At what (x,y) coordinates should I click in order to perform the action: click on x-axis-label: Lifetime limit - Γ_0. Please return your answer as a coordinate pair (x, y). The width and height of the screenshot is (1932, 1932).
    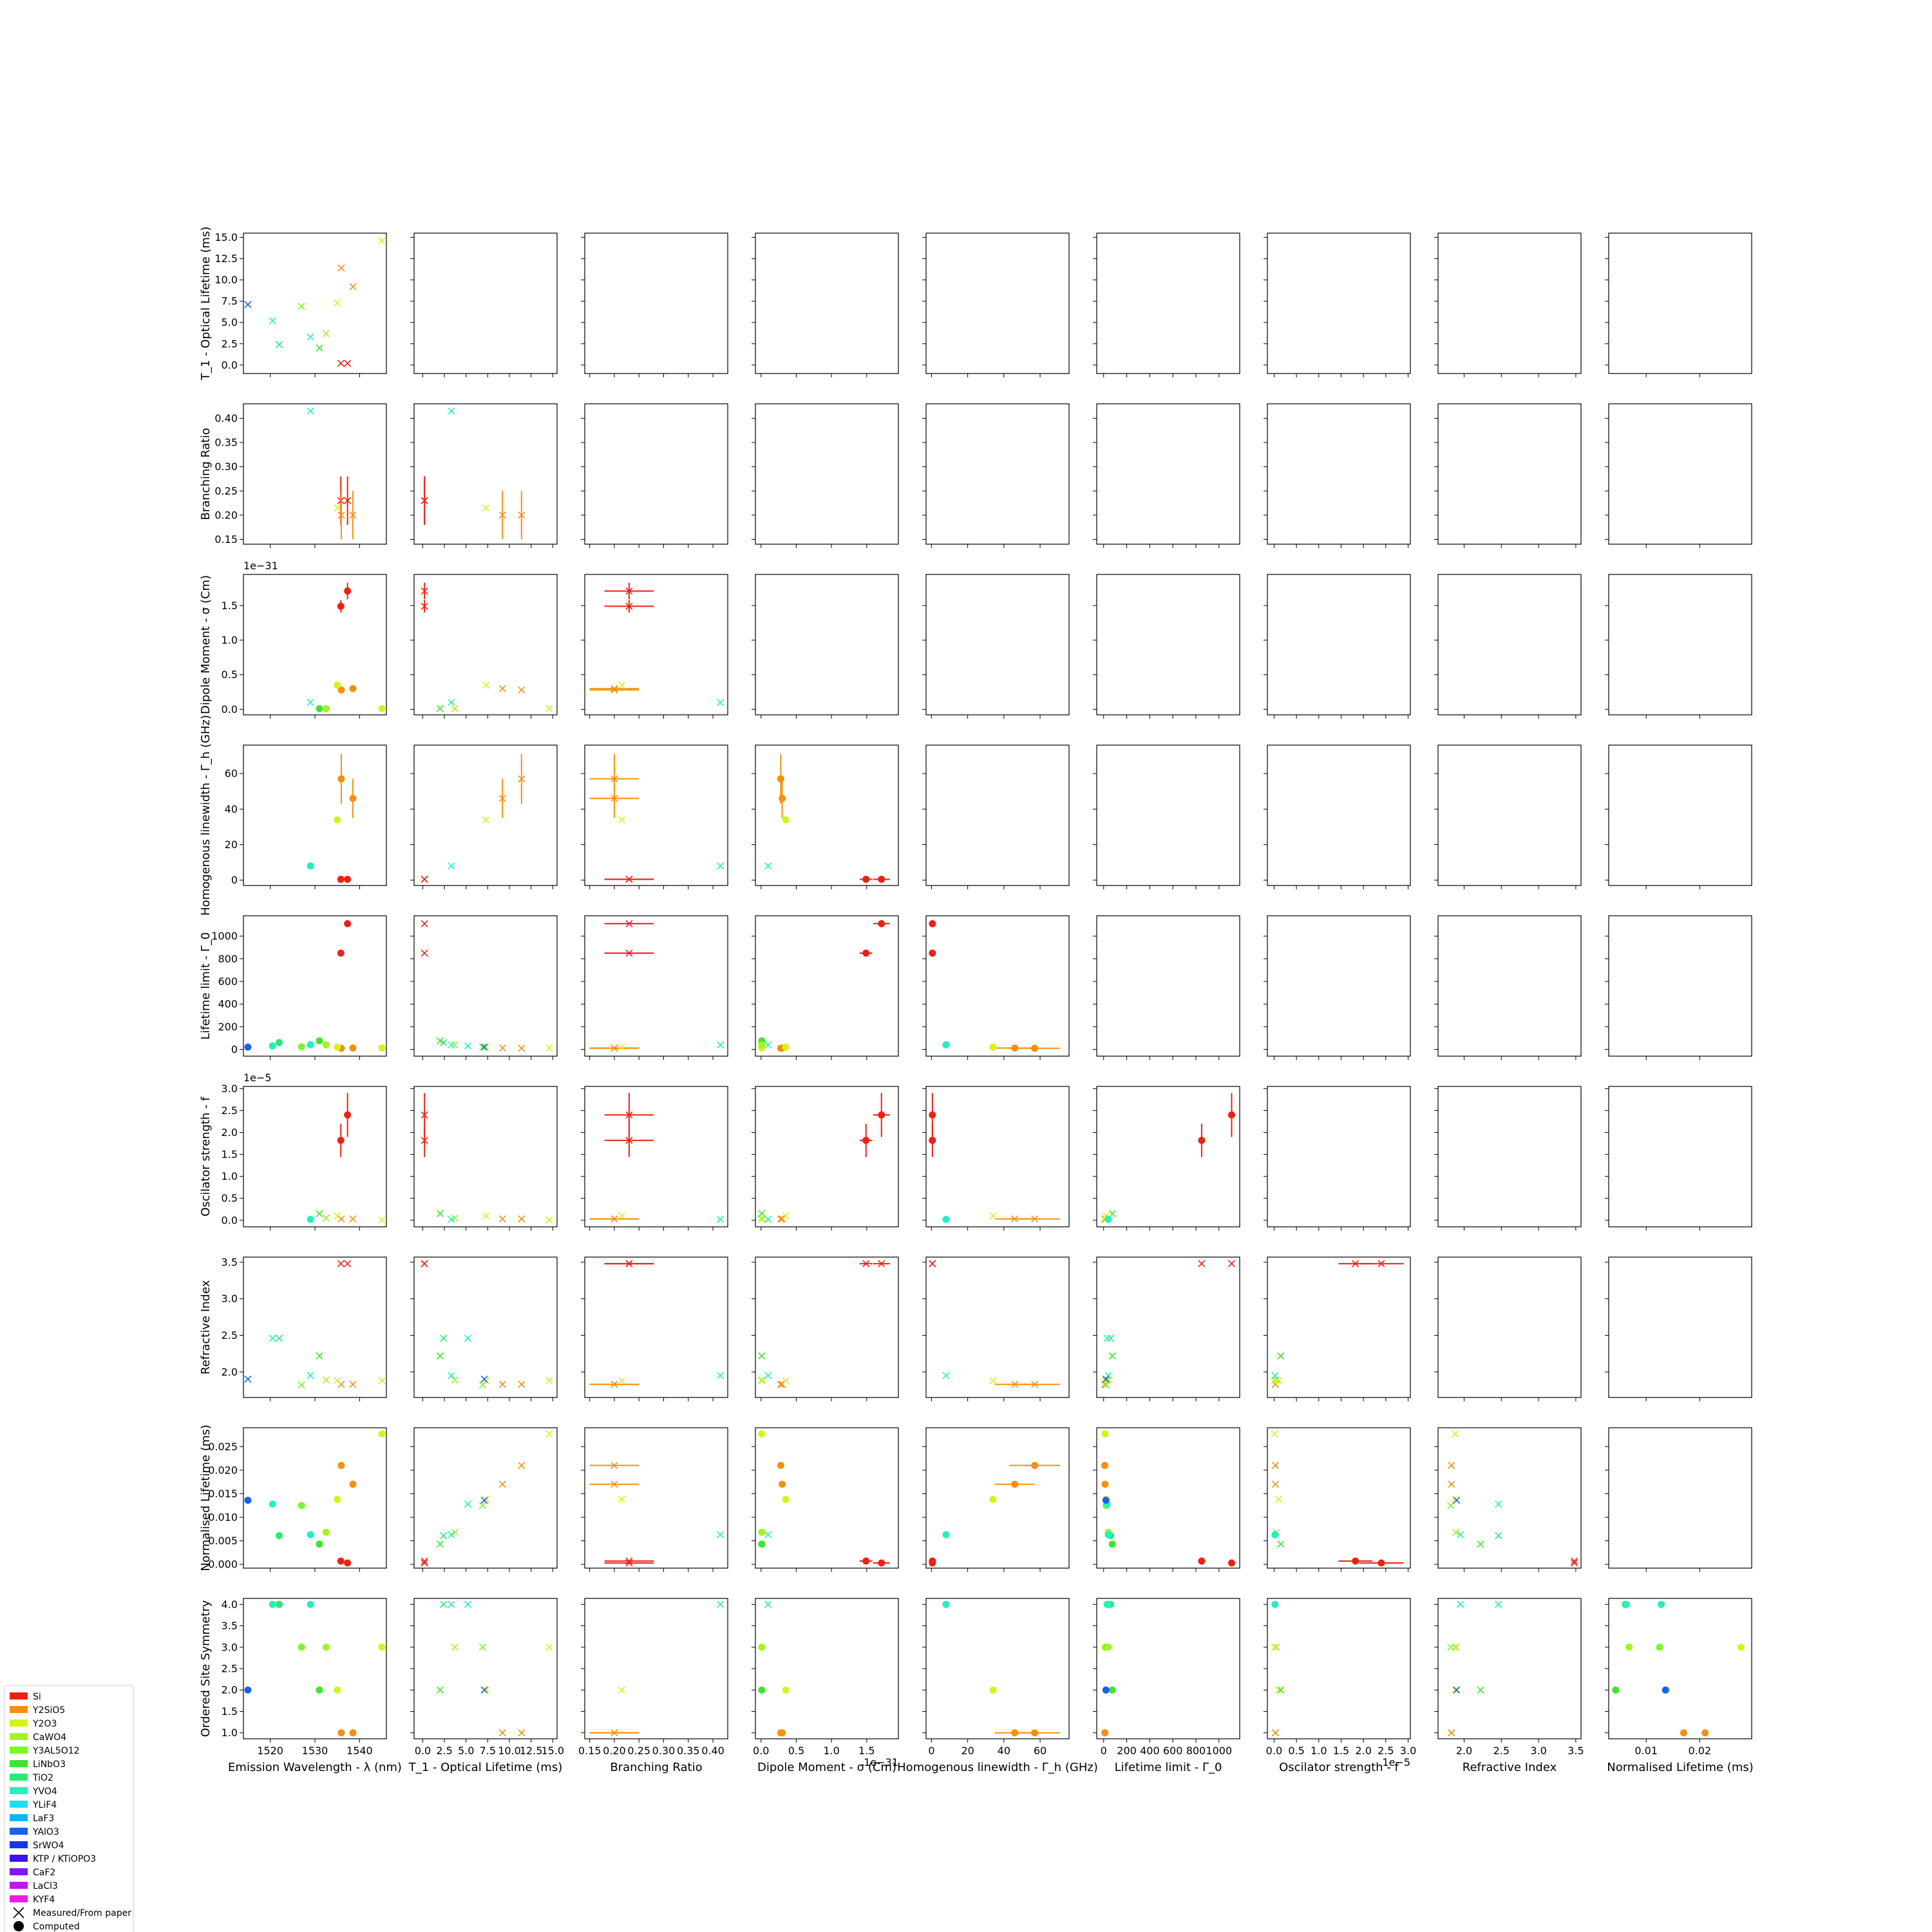
    Looking at the image, I should click on (1168, 1768).